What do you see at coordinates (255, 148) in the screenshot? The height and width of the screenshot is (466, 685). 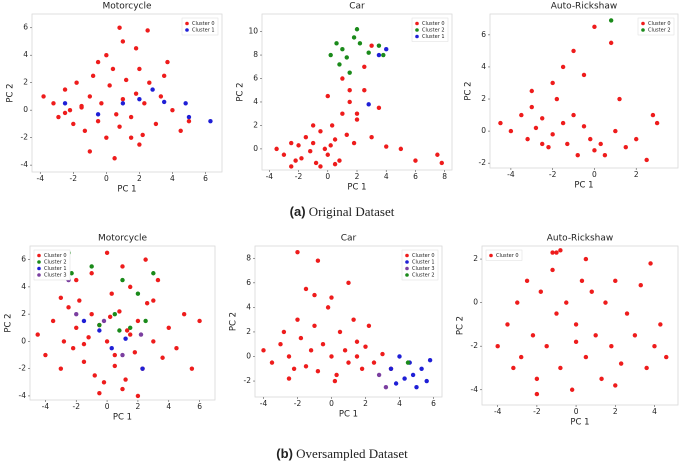 I see `y-tick-label: 0` at bounding box center [255, 148].